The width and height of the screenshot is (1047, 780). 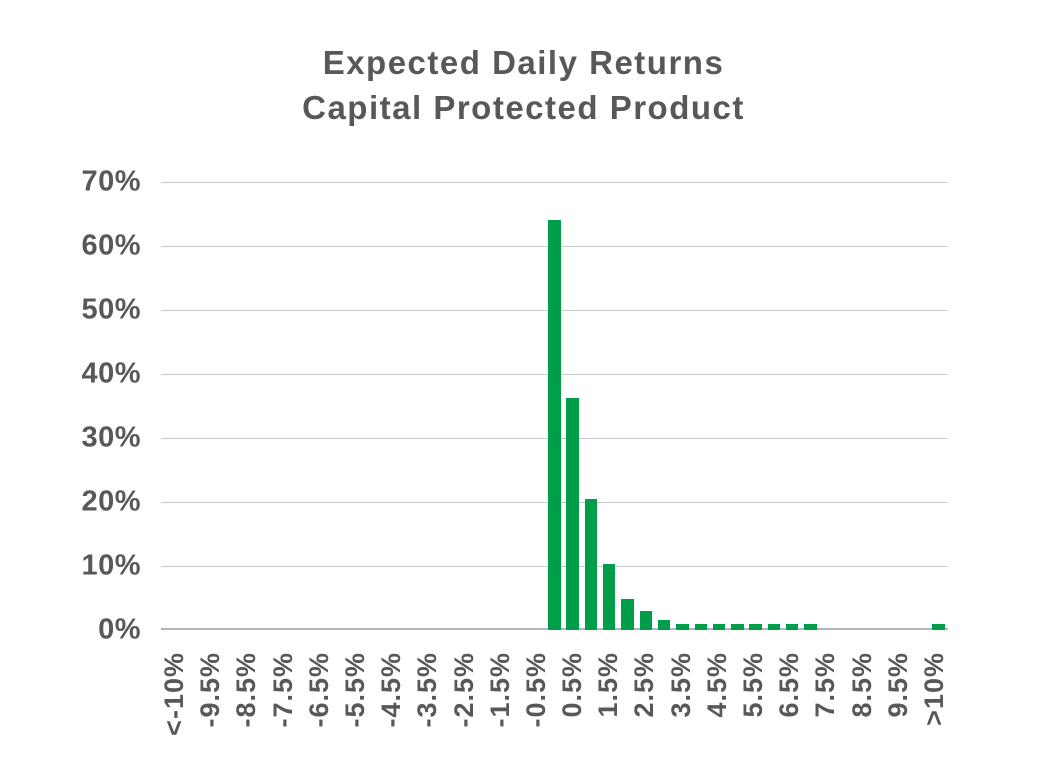 I want to click on x-axis-tick-label: <-10%, so click(x=174, y=694).